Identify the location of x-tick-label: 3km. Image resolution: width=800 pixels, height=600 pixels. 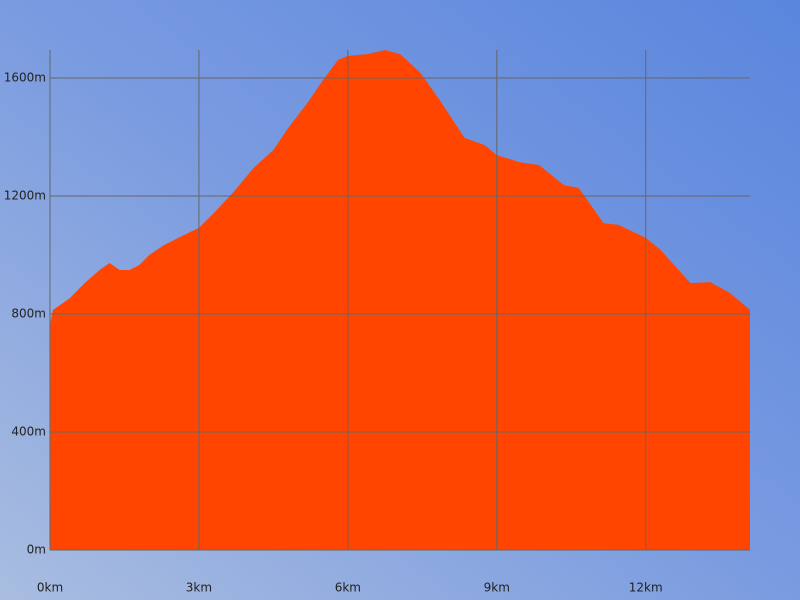
(199, 588).